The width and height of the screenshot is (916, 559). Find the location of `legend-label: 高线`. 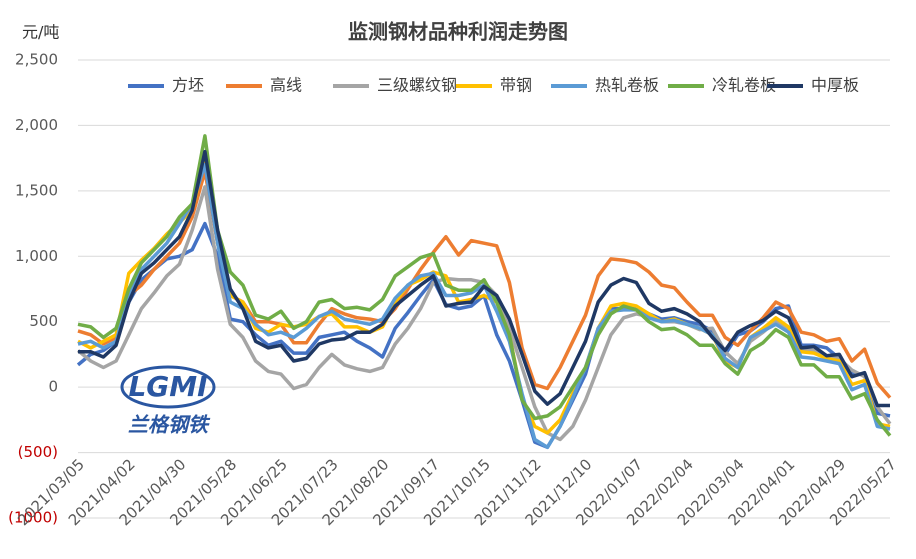

legend-label: 高线 is located at coordinates (286, 85).